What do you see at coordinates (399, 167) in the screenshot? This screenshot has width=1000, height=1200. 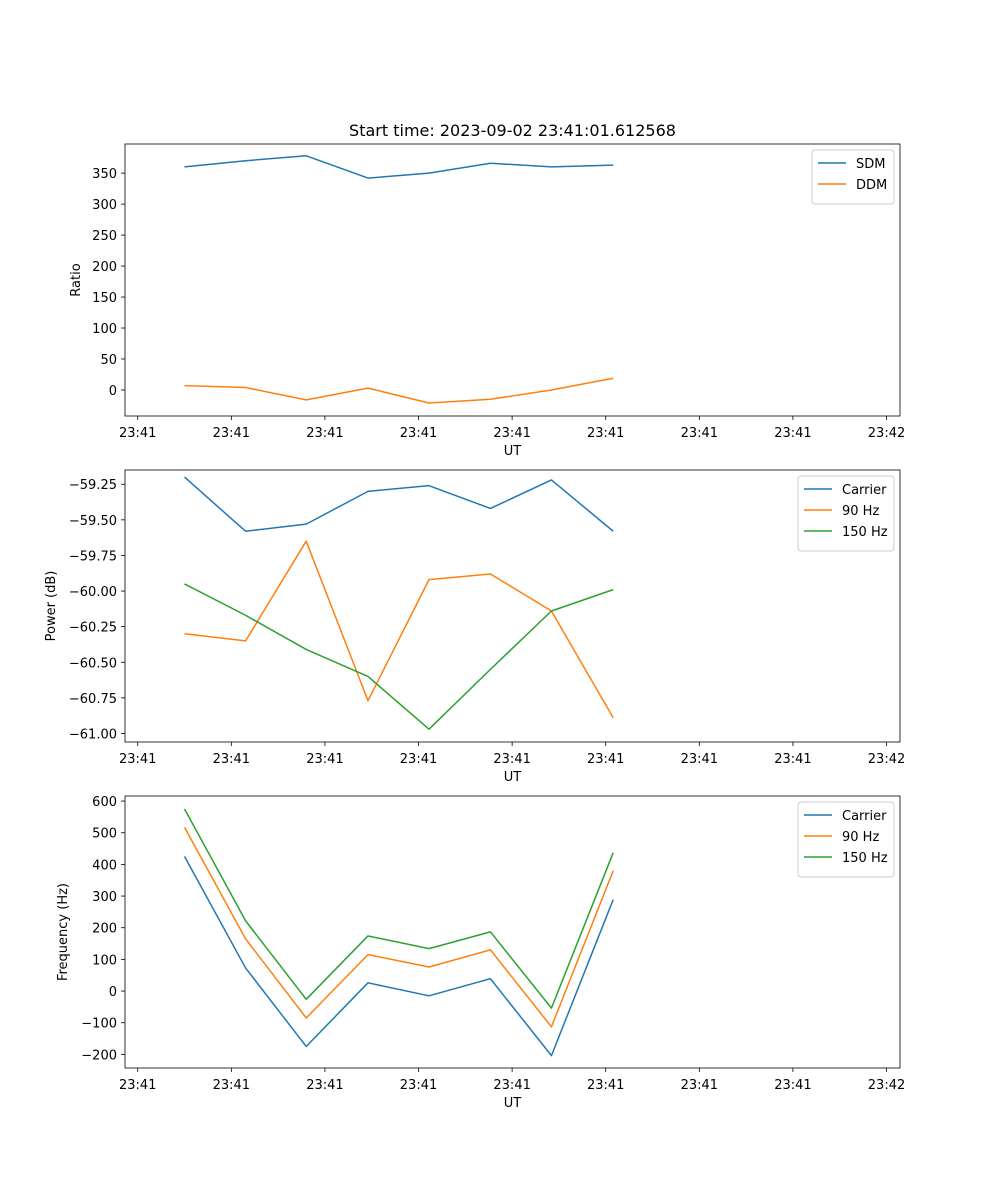 I see `series-line-sdm` at bounding box center [399, 167].